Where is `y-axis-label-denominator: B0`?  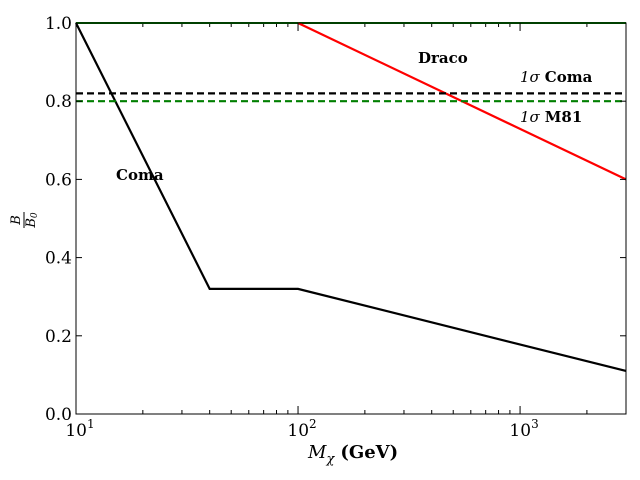 y-axis-label-denominator: B0 is located at coordinates (32, 220).